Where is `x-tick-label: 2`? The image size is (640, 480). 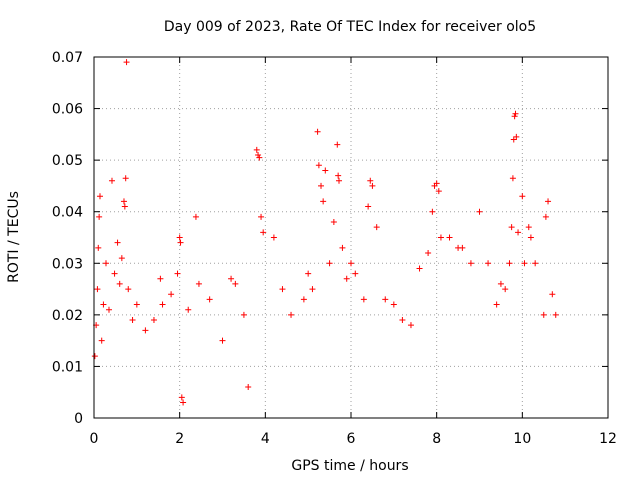
x-tick-label: 2 is located at coordinates (179, 439).